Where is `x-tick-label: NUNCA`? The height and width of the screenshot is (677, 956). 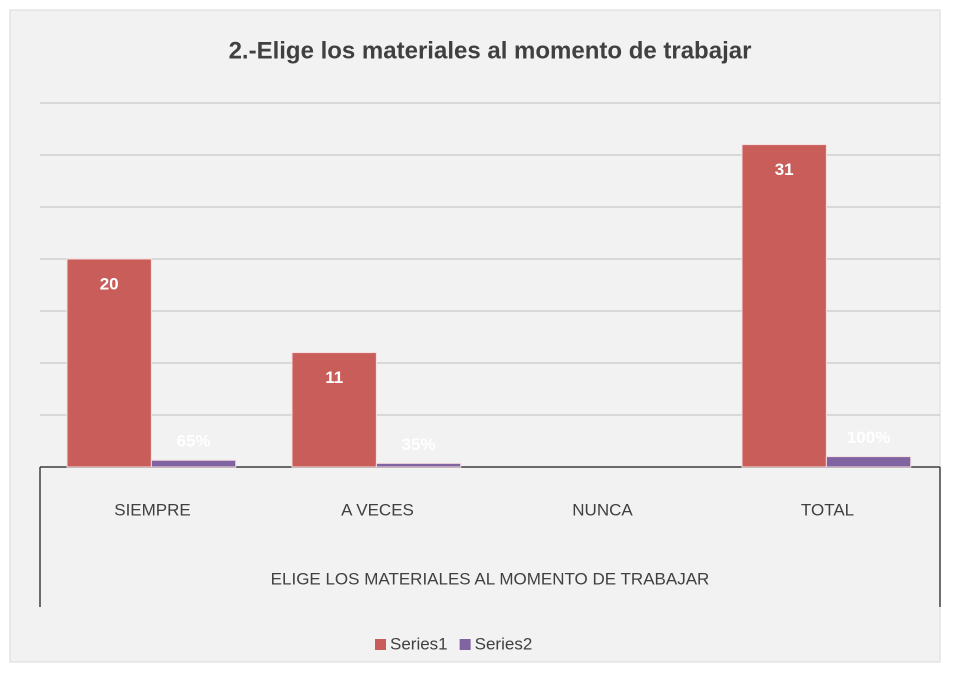 x-tick-label: NUNCA is located at coordinates (602, 509).